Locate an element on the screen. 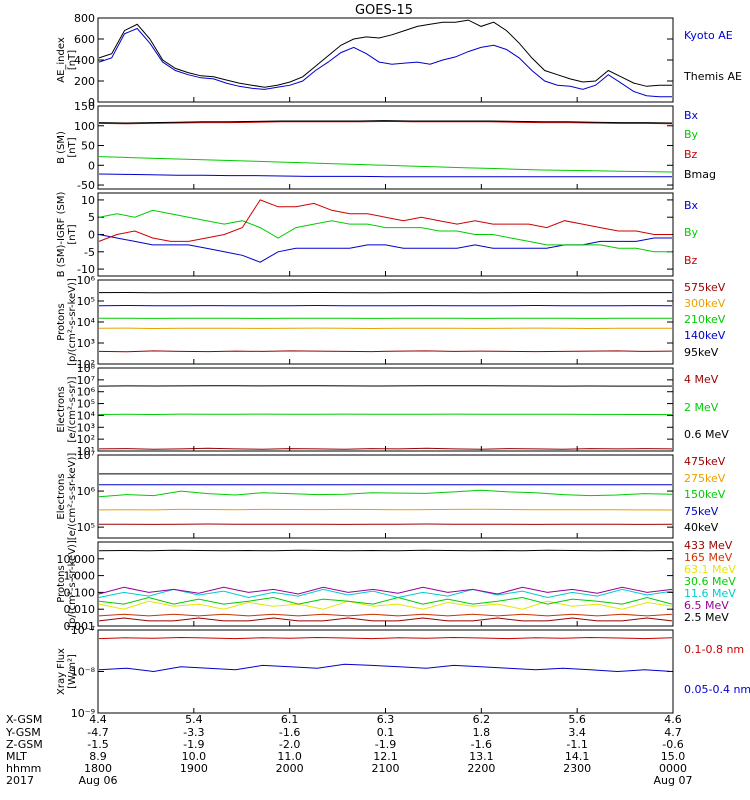 Image resolution: width=750 pixels, height=800 pixels. x-tick-label: 4.7 is located at coordinates (673, 732).